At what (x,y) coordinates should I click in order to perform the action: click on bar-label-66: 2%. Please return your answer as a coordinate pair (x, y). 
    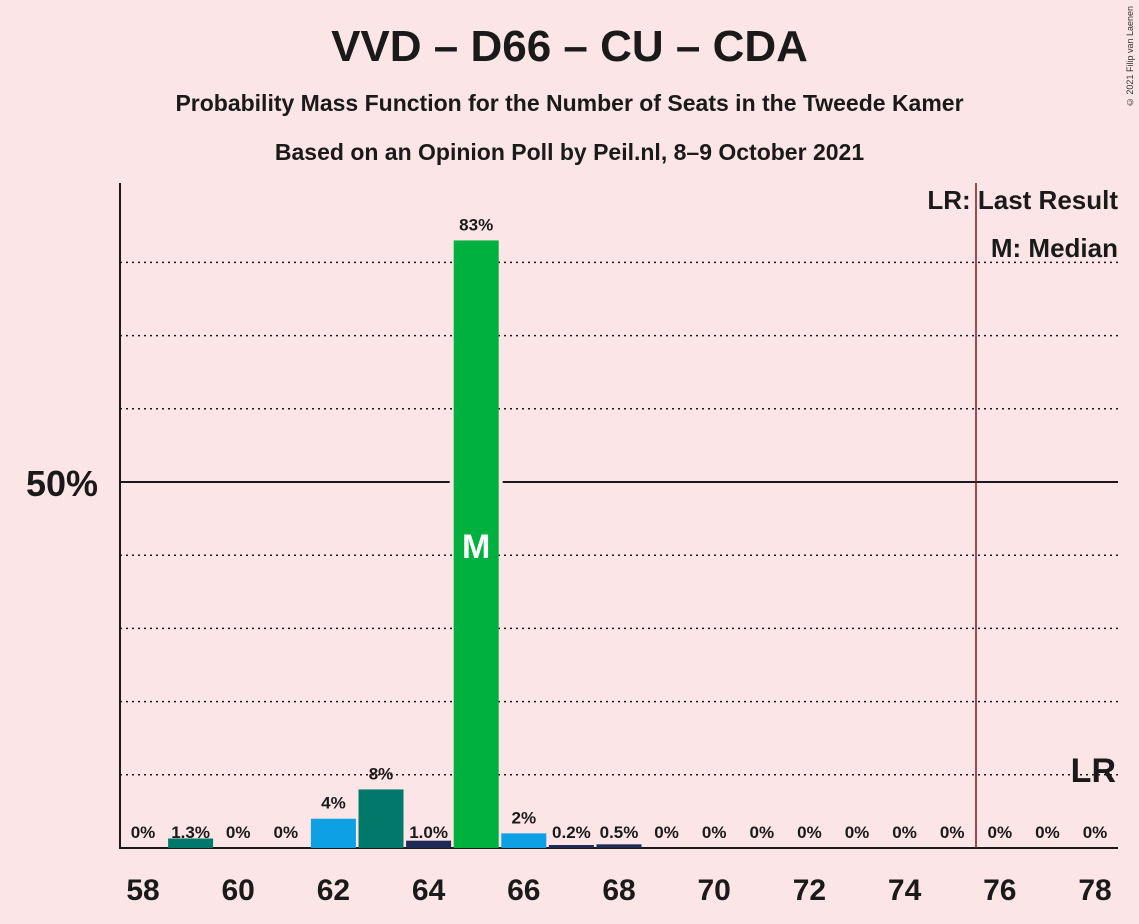
    Looking at the image, I should click on (524, 817).